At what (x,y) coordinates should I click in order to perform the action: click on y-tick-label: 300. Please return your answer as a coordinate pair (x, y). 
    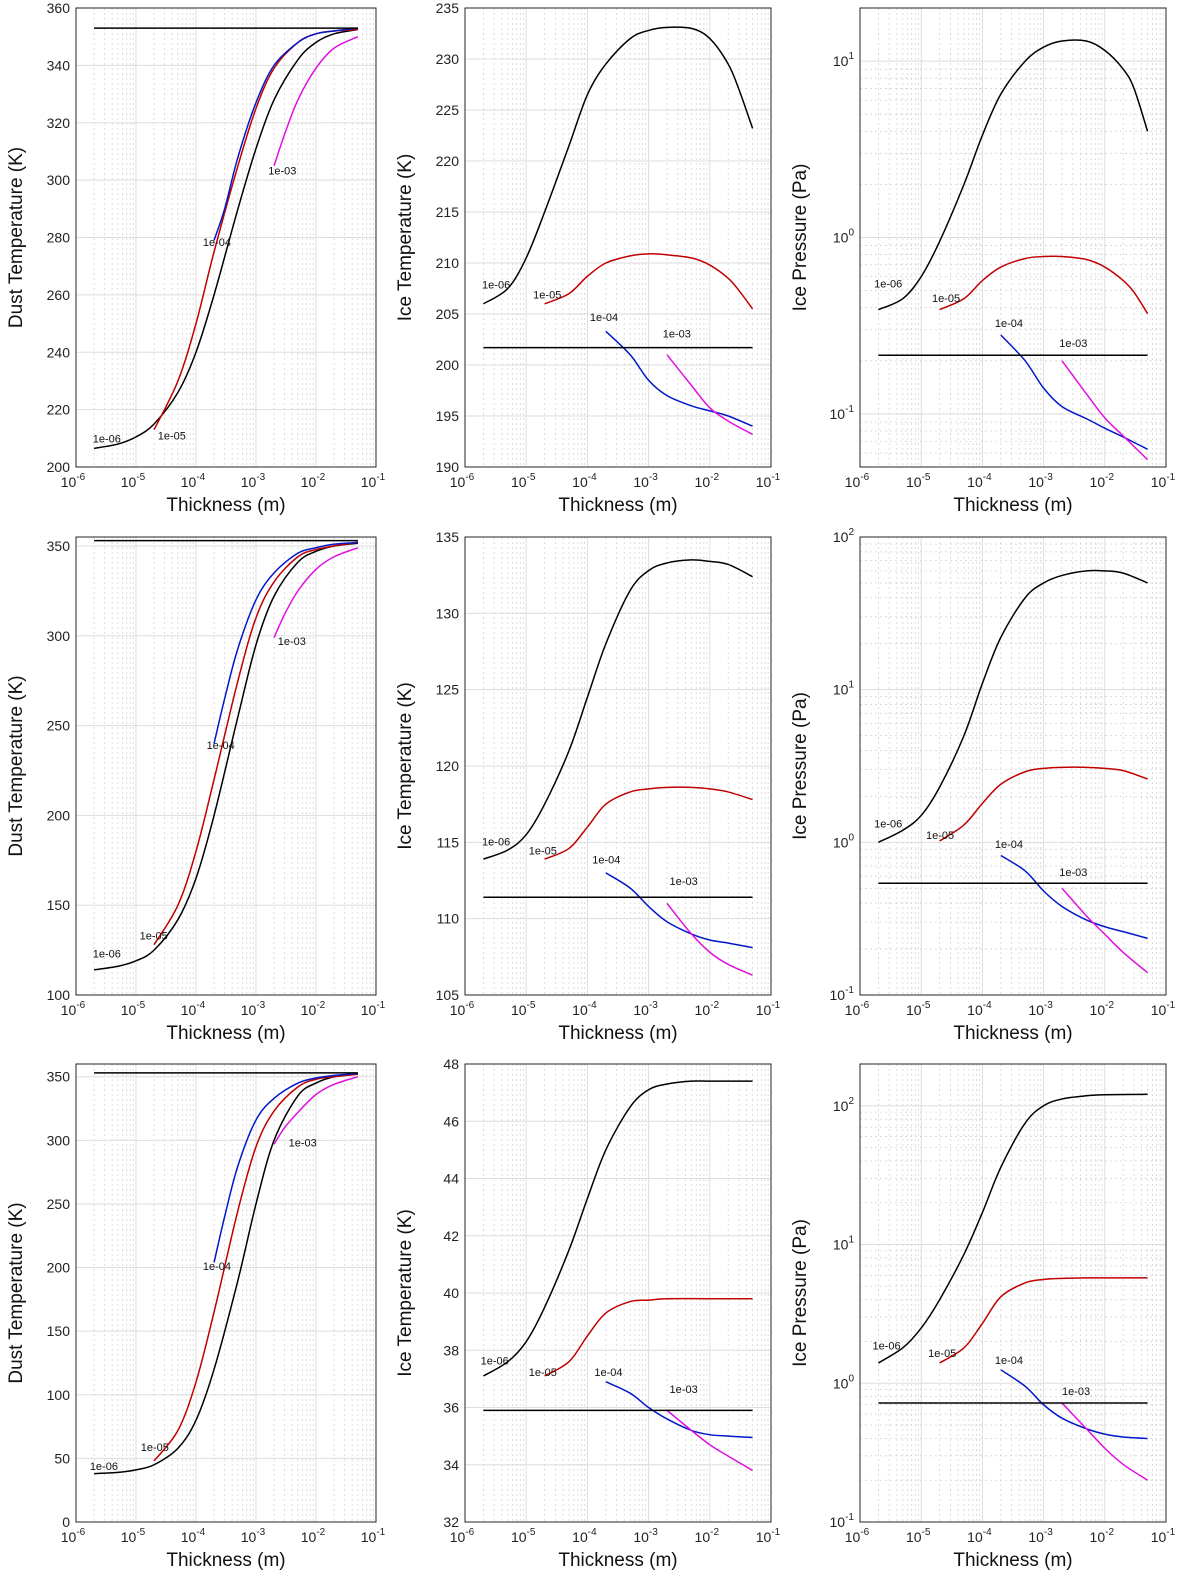
    Looking at the image, I should click on (59, 180).